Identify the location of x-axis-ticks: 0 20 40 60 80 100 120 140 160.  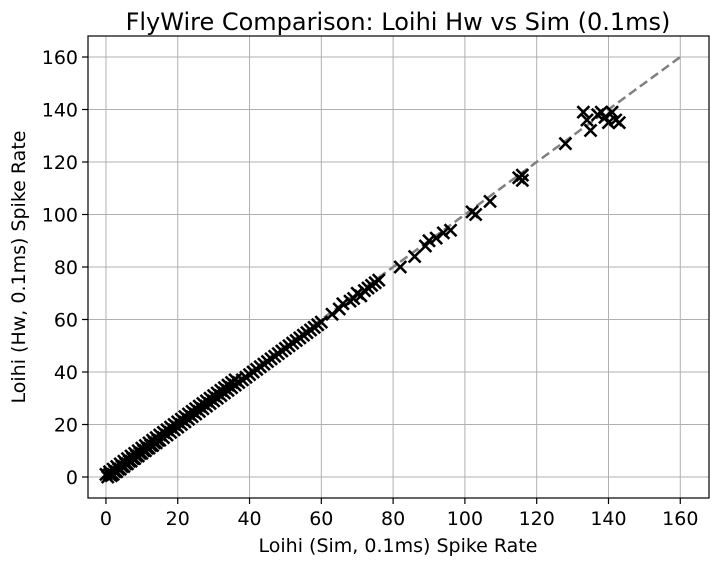
(399, 514).